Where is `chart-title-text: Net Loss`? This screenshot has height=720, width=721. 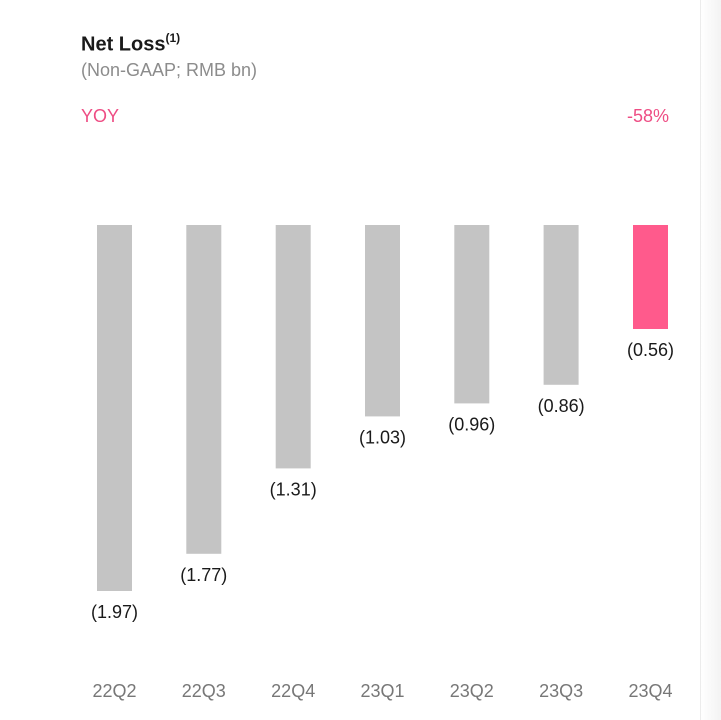
chart-title-text: Net Loss is located at coordinates (123, 44).